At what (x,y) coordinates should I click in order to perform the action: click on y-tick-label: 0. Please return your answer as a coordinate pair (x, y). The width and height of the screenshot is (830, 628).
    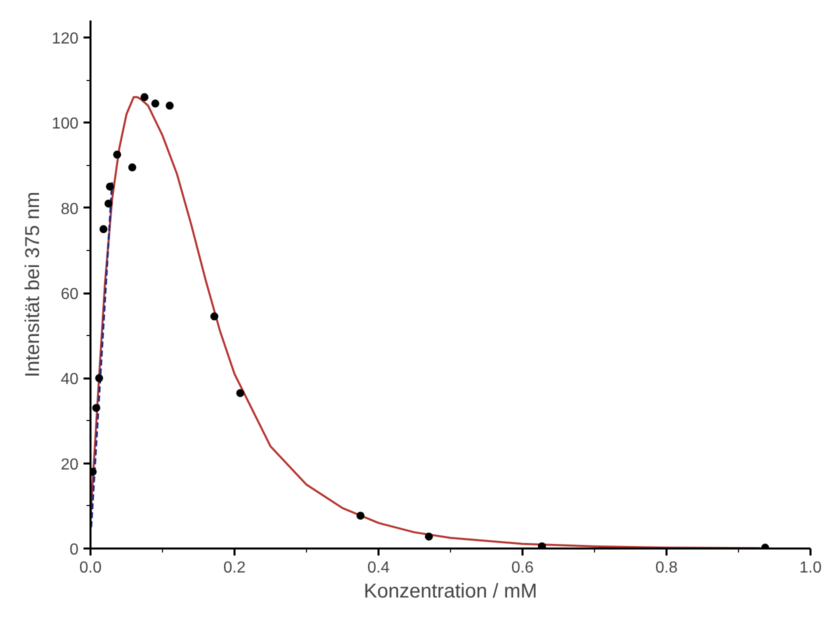
    Looking at the image, I should click on (74, 550).